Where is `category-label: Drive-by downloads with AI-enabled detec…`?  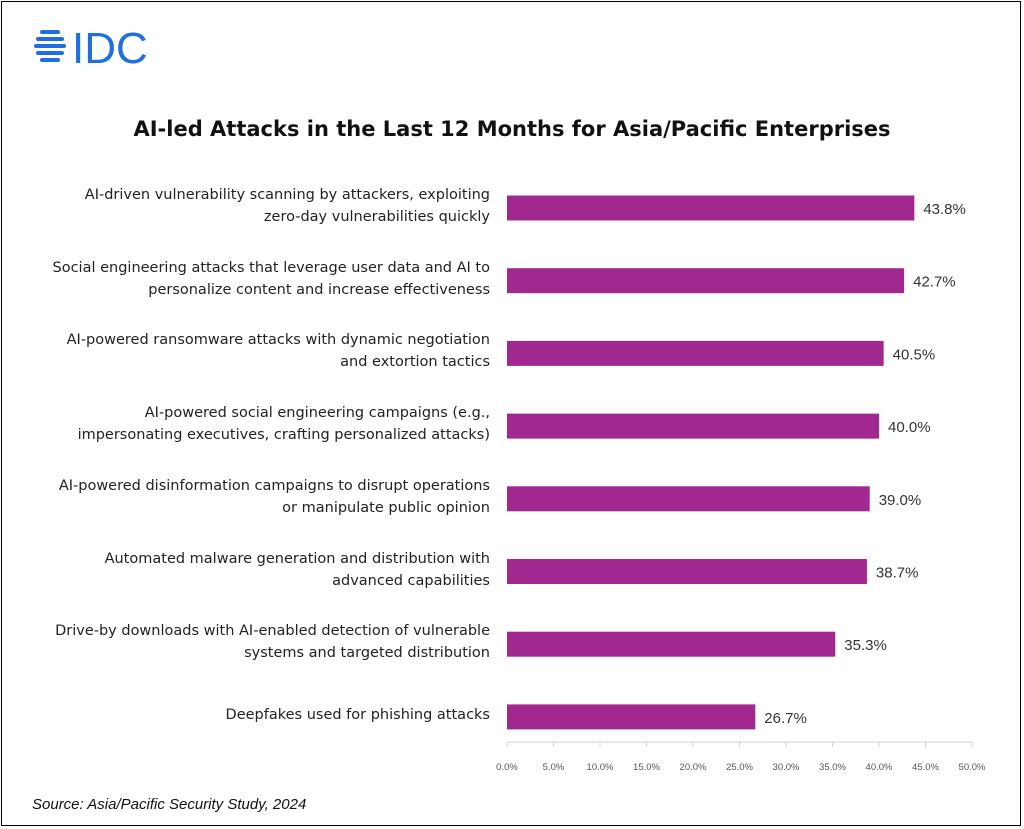 category-label: Drive-by downloads with AI-enabled detec… is located at coordinates (255, 642).